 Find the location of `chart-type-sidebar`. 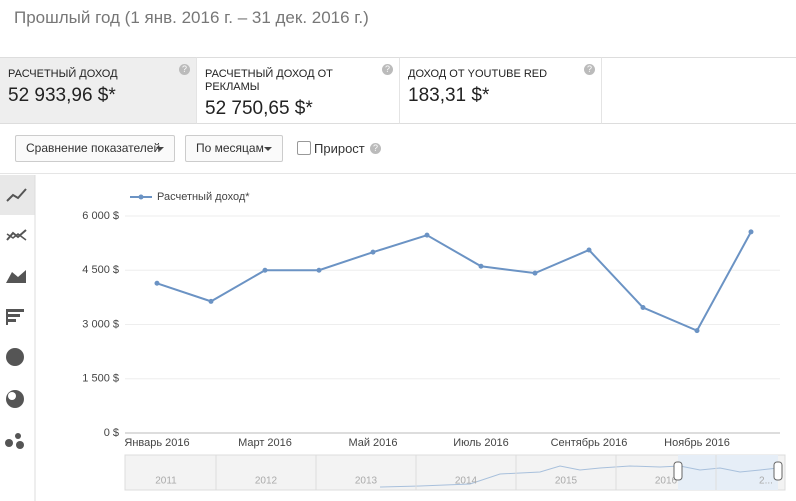

chart-type-sidebar is located at coordinates (18, 338).